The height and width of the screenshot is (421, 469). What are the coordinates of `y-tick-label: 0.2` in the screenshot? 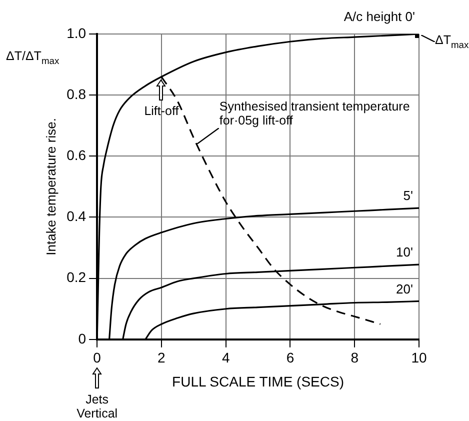 It's located at (76, 277).